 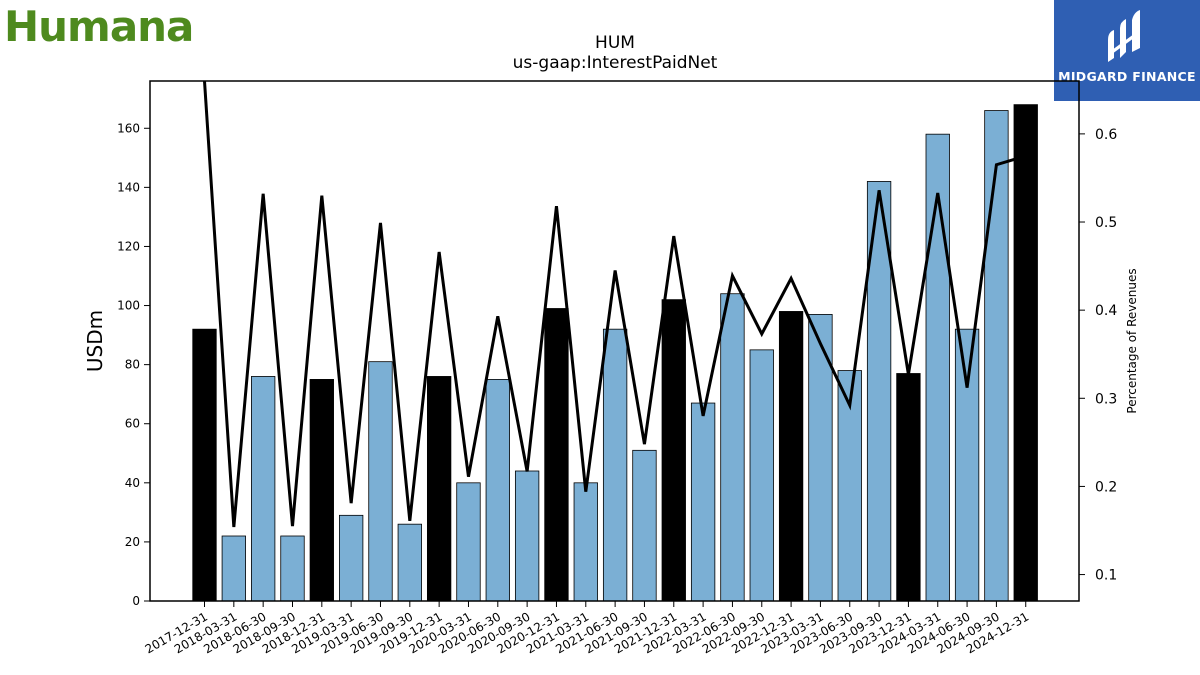 What do you see at coordinates (615, 43) in the screenshot?
I see `chart-title: HUM` at bounding box center [615, 43].